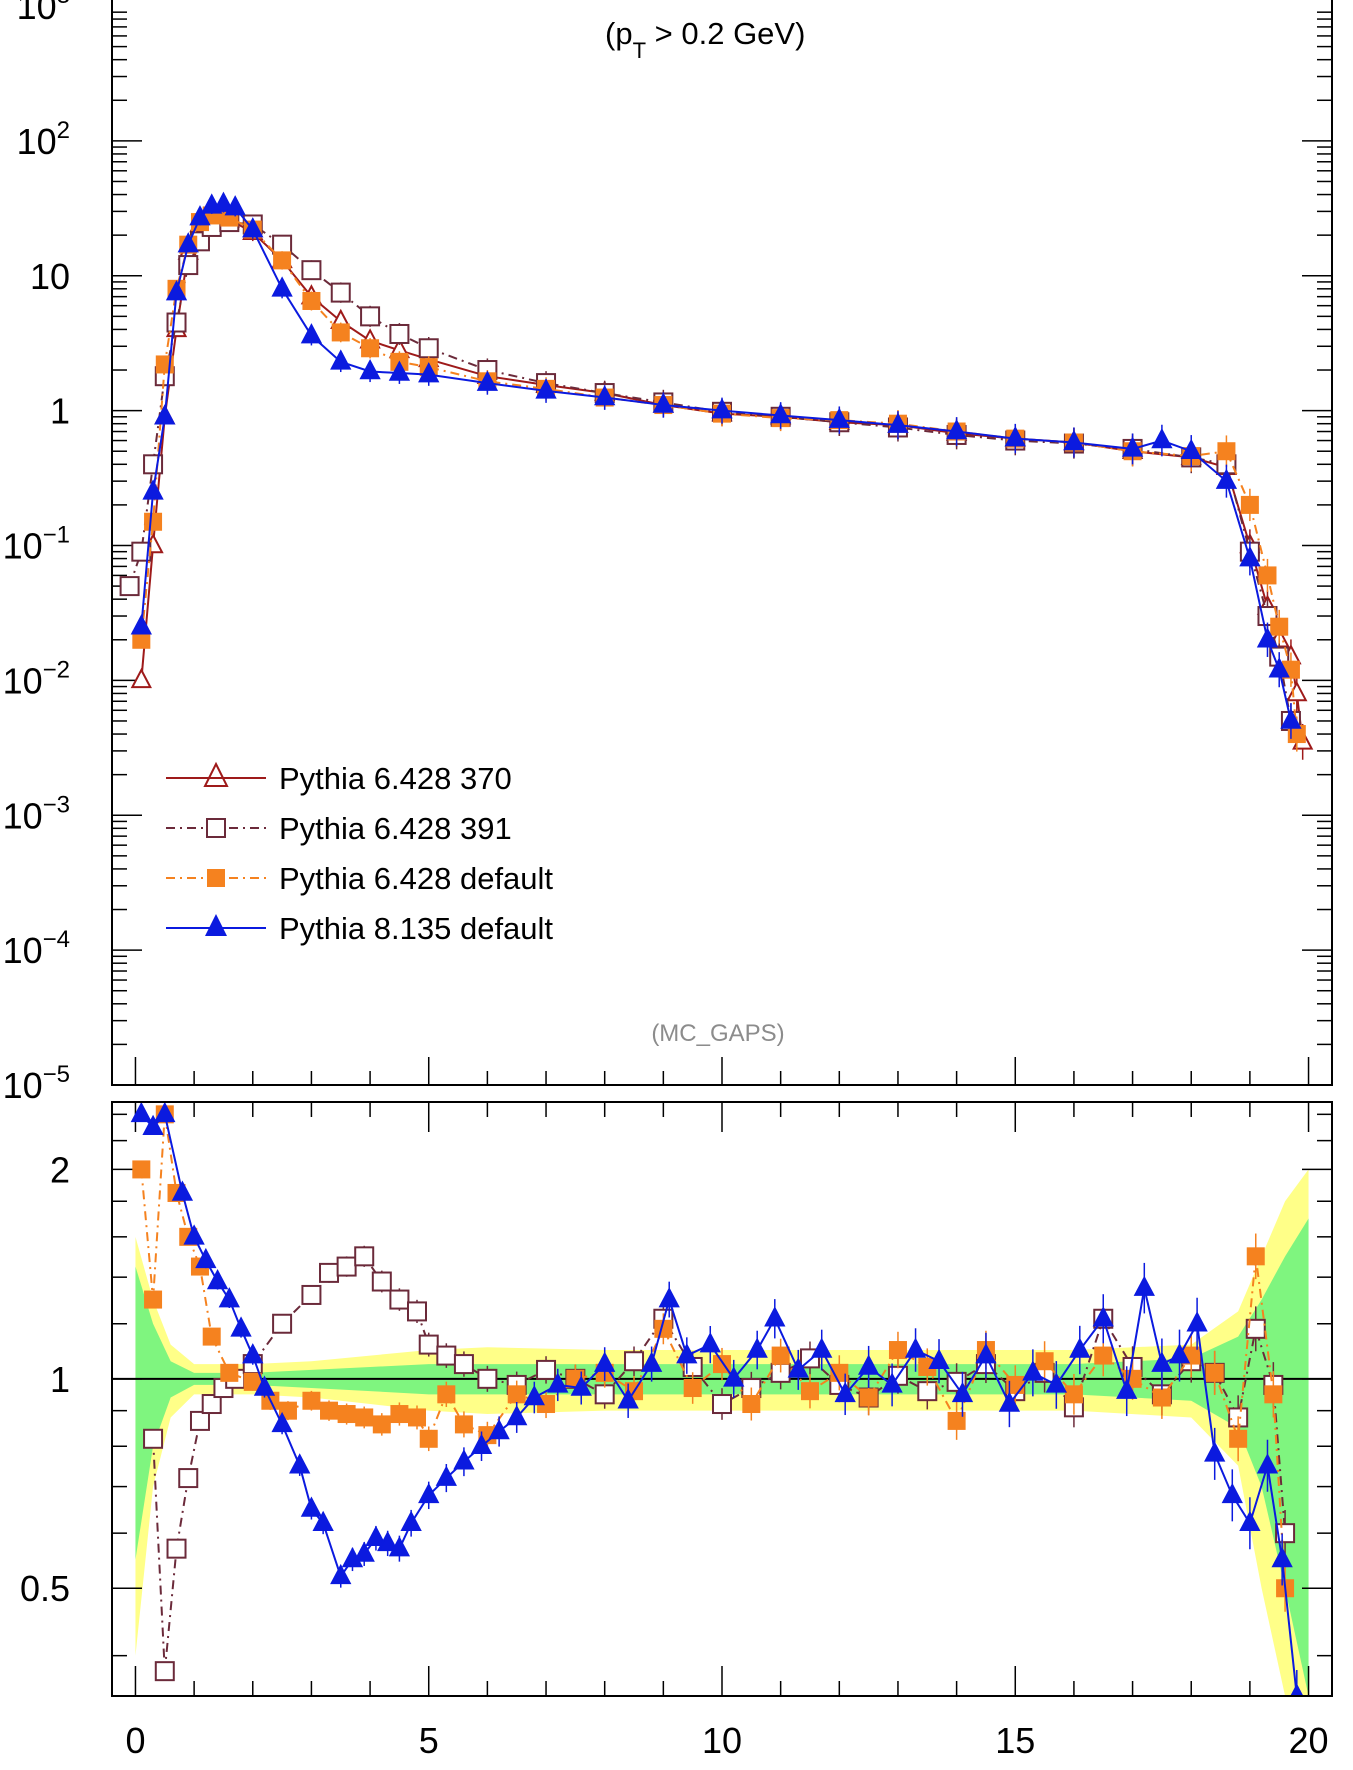 The image size is (1353, 1770). What do you see at coordinates (705, 39) in the screenshot?
I see `cut-annotation: (pT > 0.2 GeV)` at bounding box center [705, 39].